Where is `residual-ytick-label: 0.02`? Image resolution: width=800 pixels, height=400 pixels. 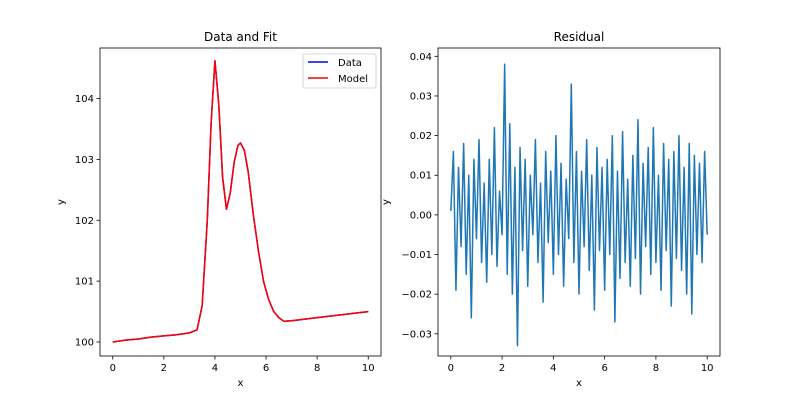
residual-ytick-label: 0.02 is located at coordinates (421, 136).